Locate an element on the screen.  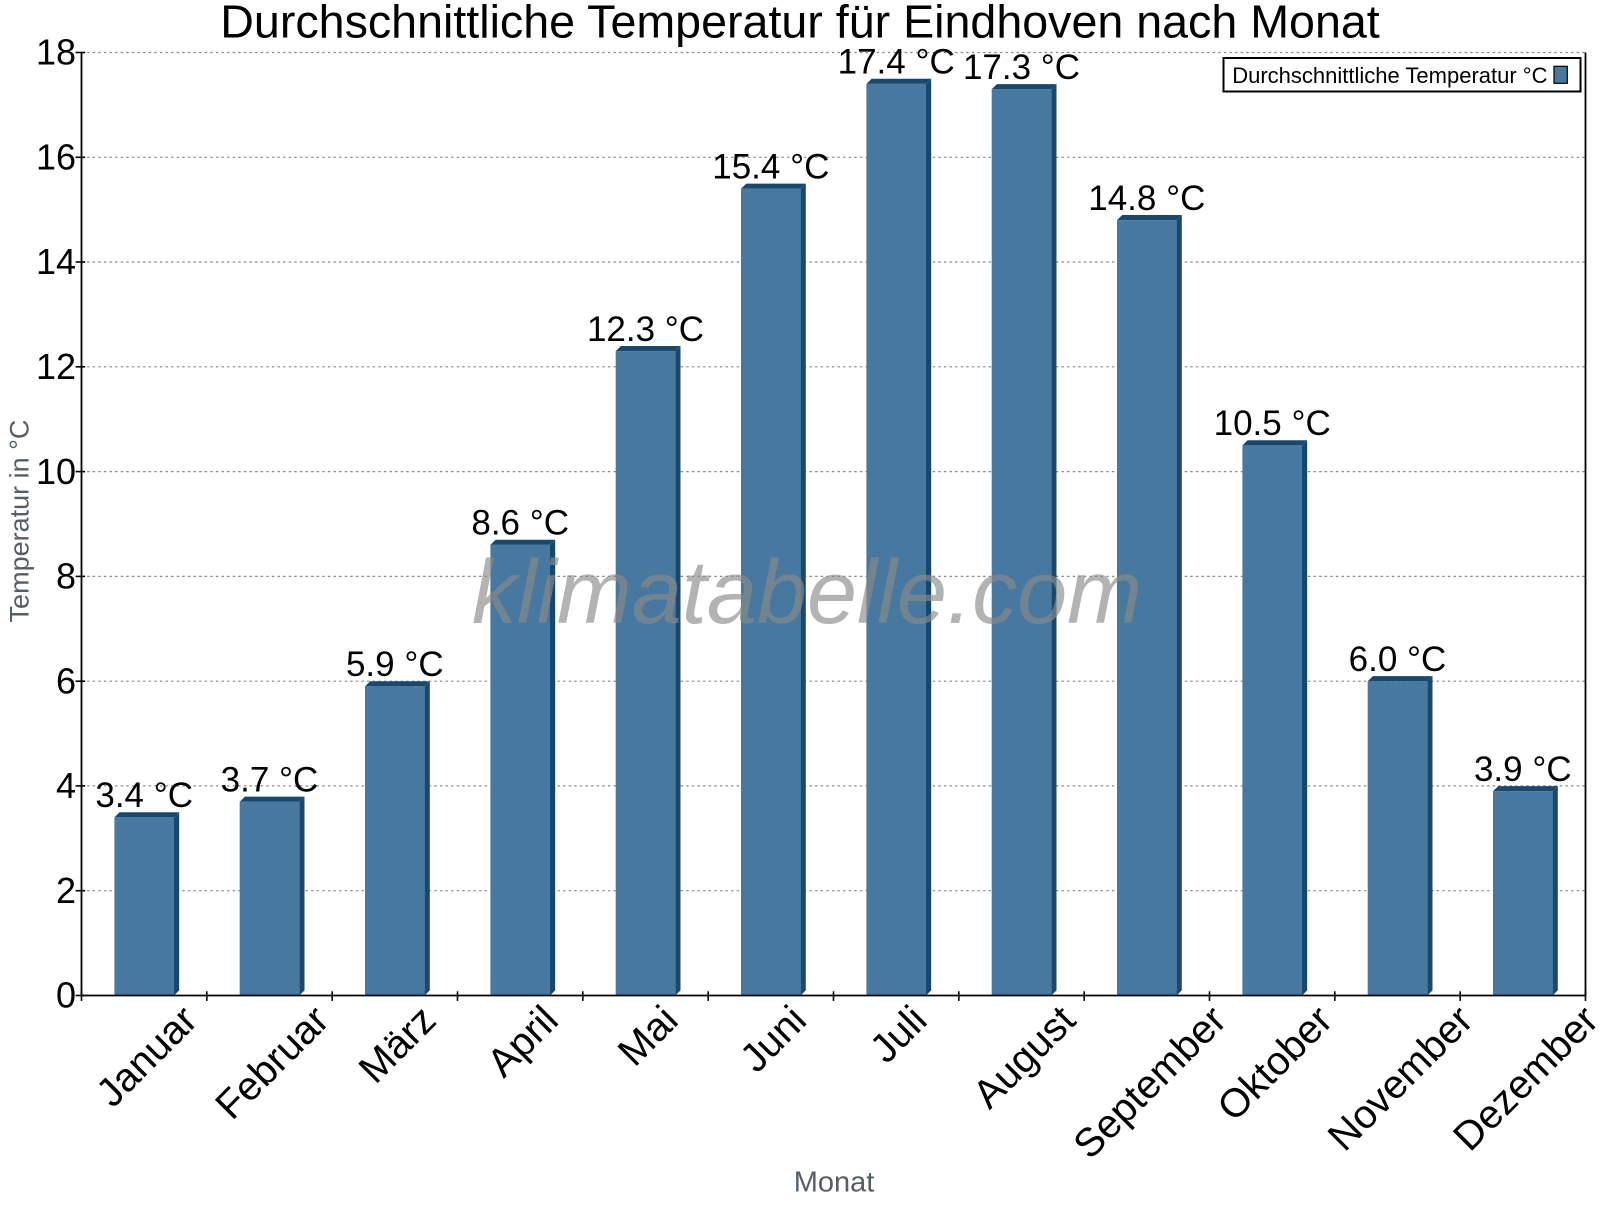
svg-text: 14.8 °C is located at coordinates (1146, 198).